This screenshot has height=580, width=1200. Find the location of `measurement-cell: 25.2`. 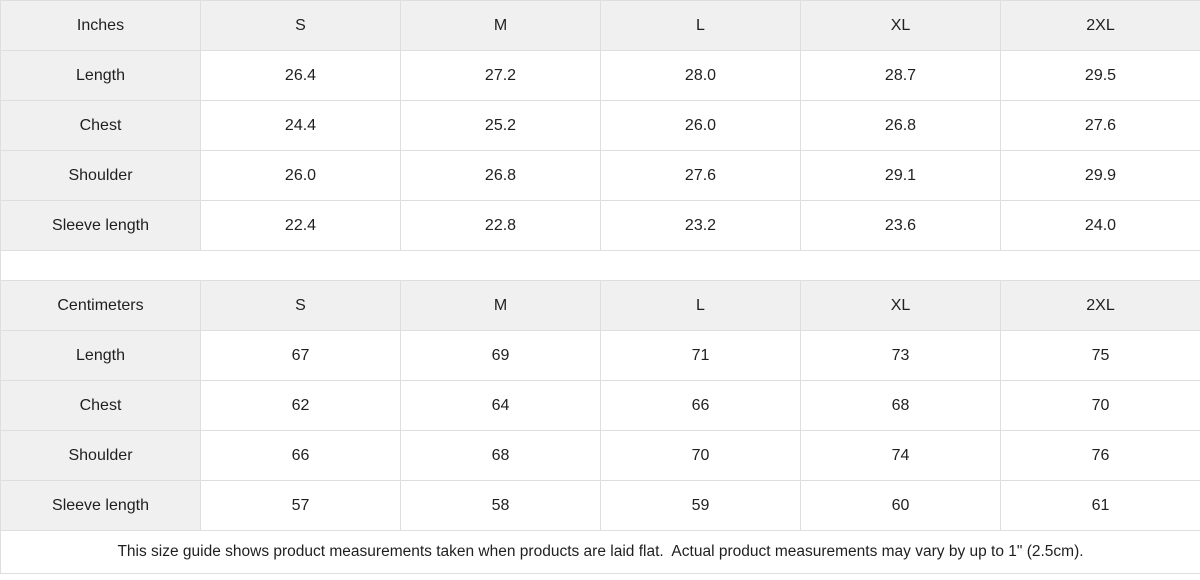

measurement-cell: 25.2 is located at coordinates (500, 125).